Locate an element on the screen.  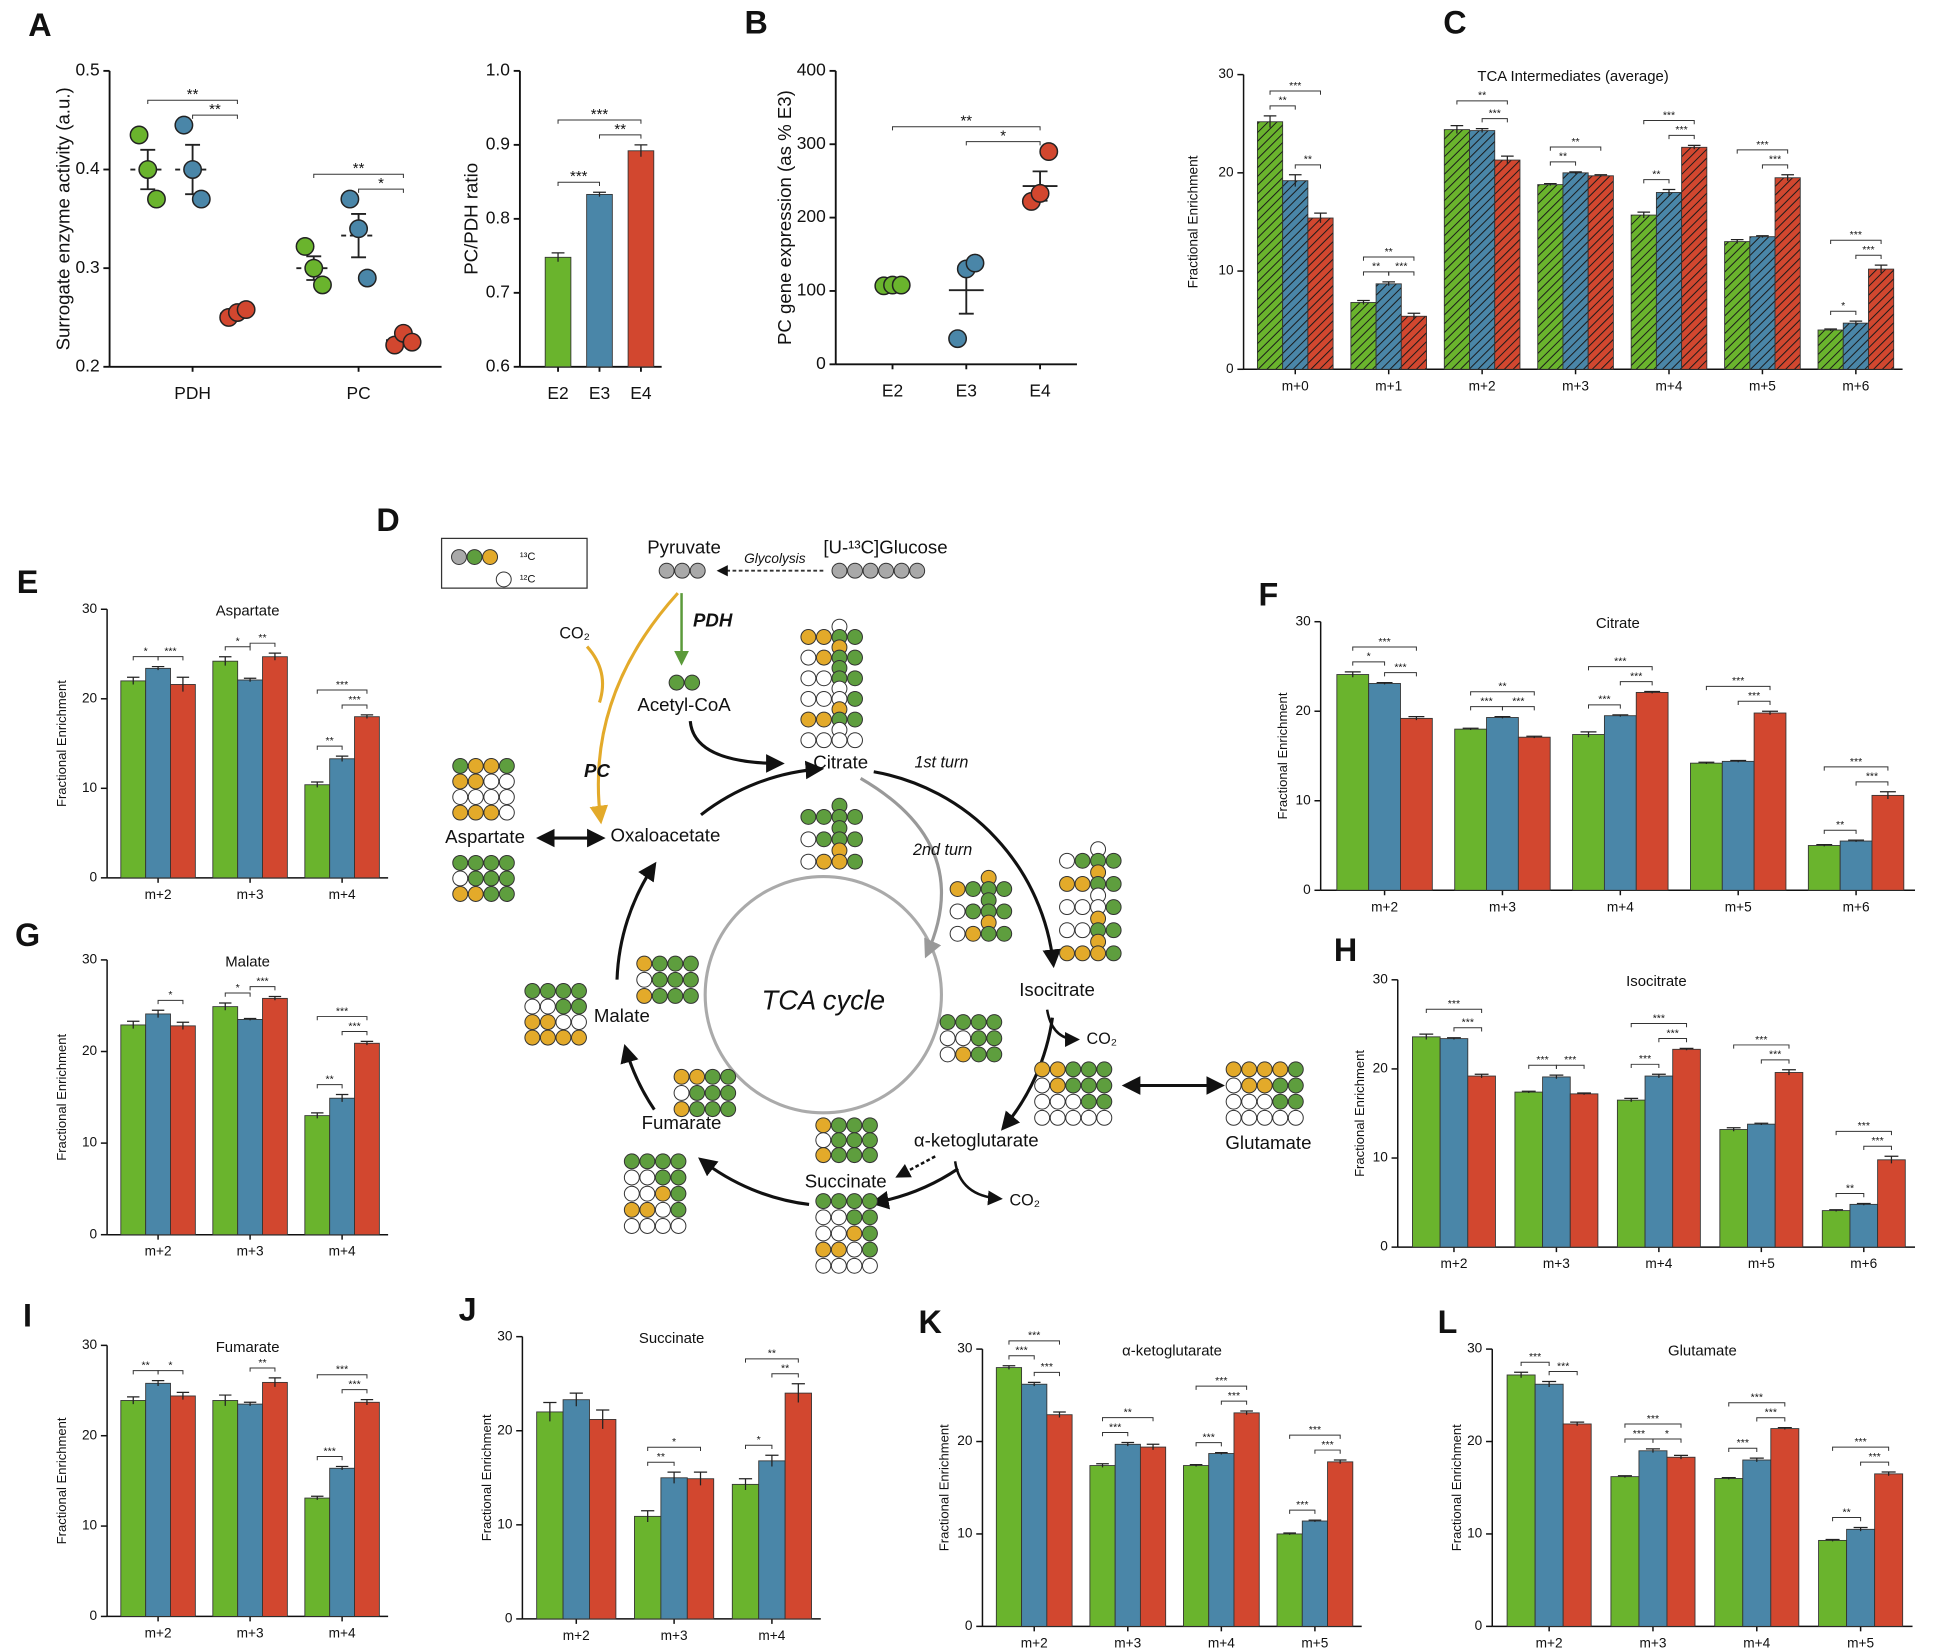
node-label: Glutamate is located at coordinates (1268, 1142).